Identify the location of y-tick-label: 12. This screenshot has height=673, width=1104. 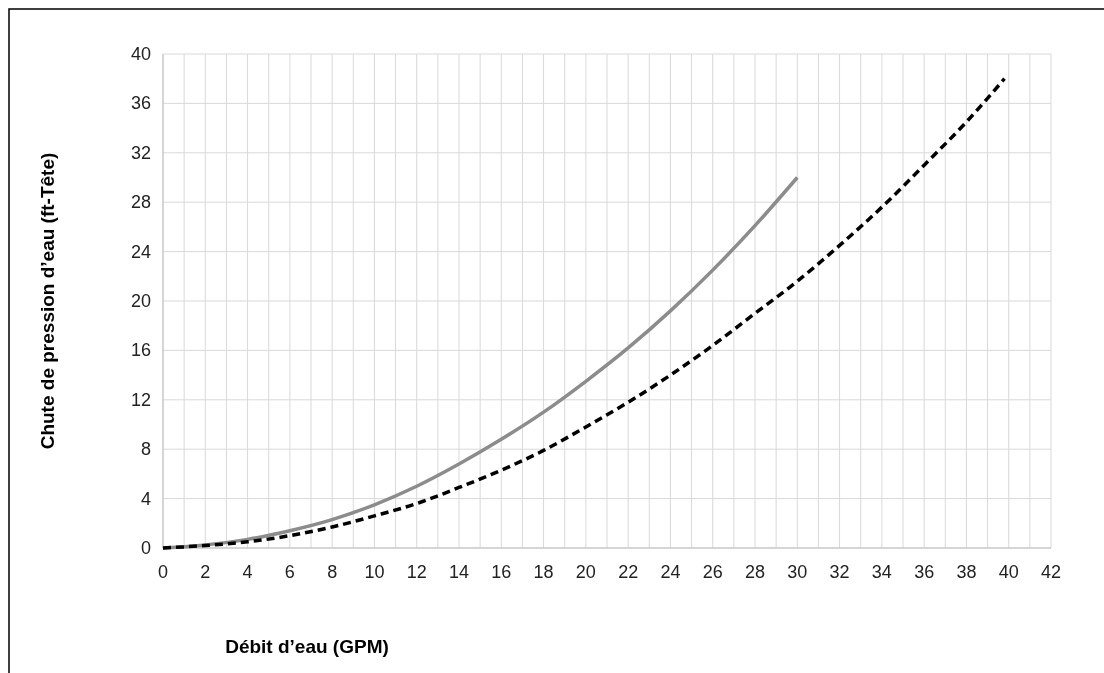
(140, 399).